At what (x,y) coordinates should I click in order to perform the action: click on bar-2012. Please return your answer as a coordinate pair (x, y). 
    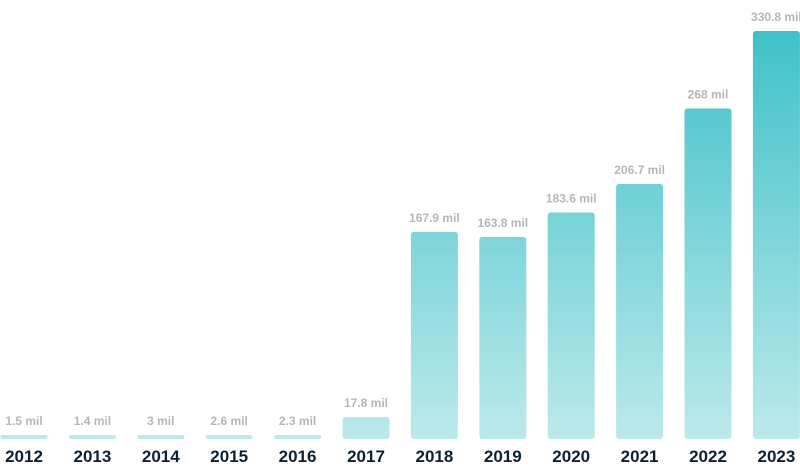
    Looking at the image, I should click on (24, 437).